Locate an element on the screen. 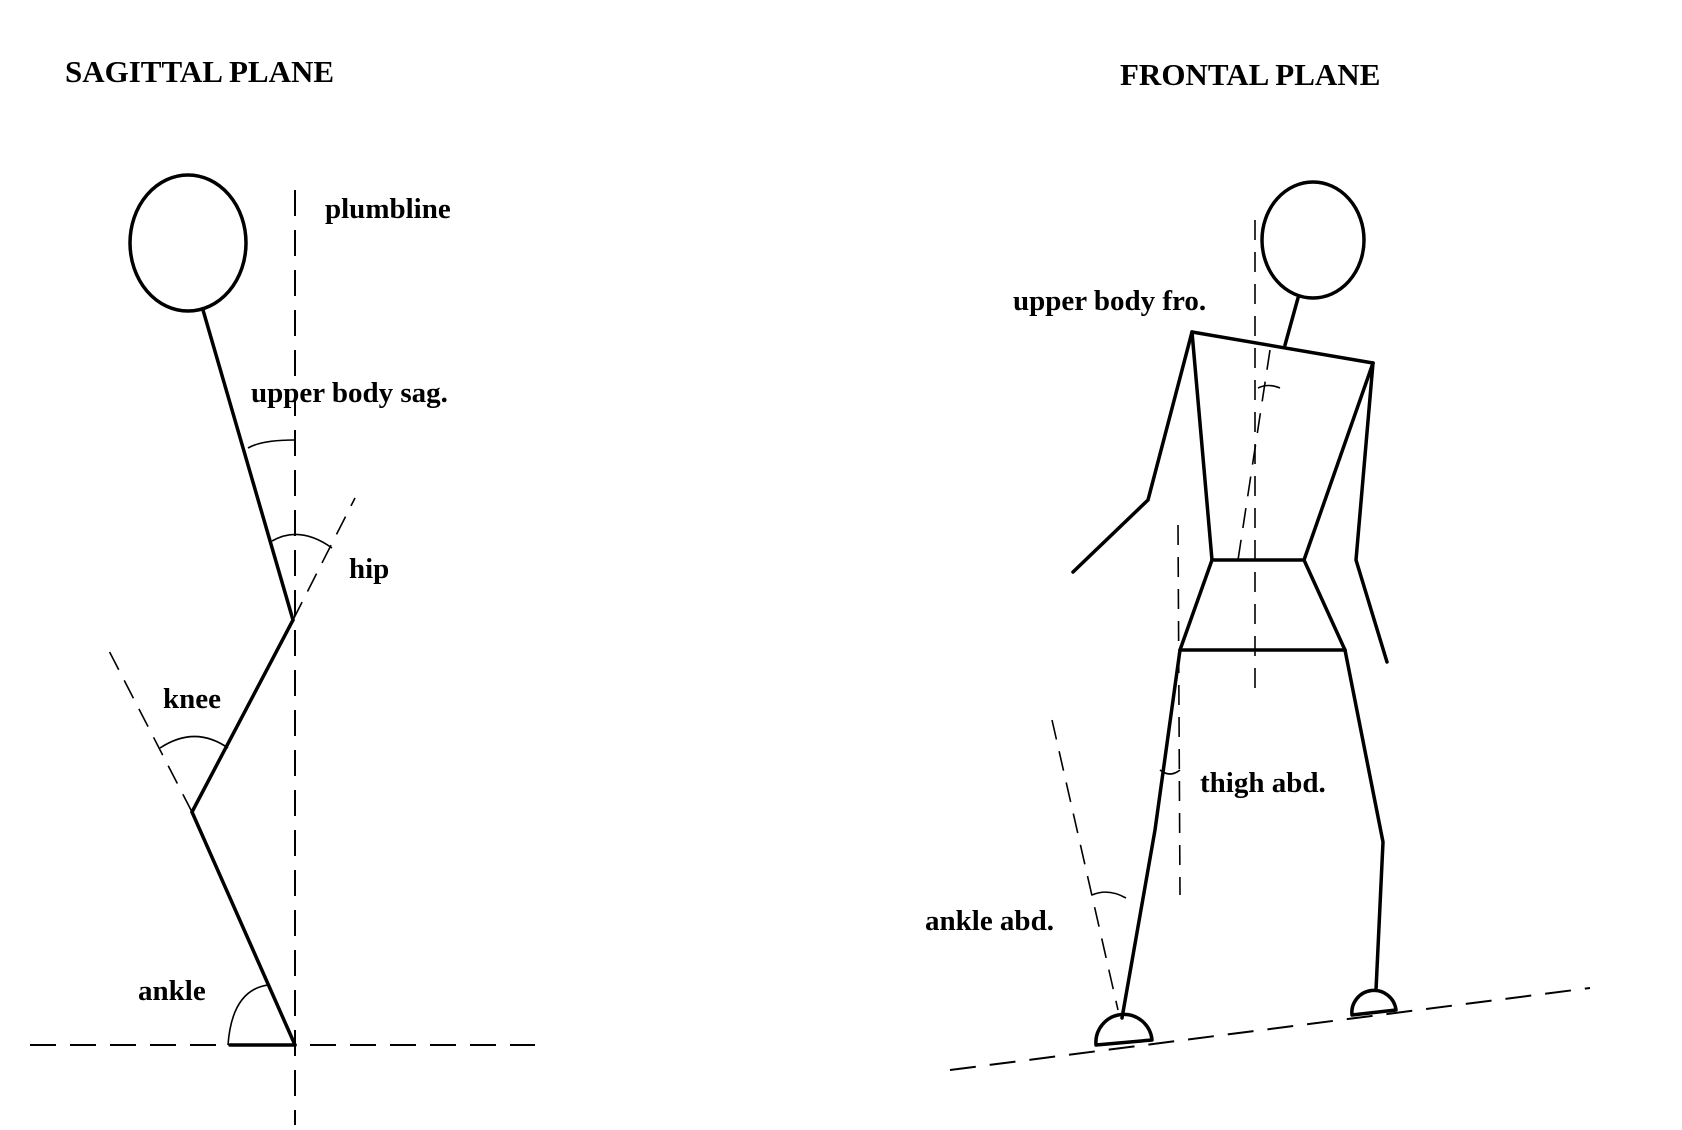  sagittal-trunk-extension-line is located at coordinates (149, 728).